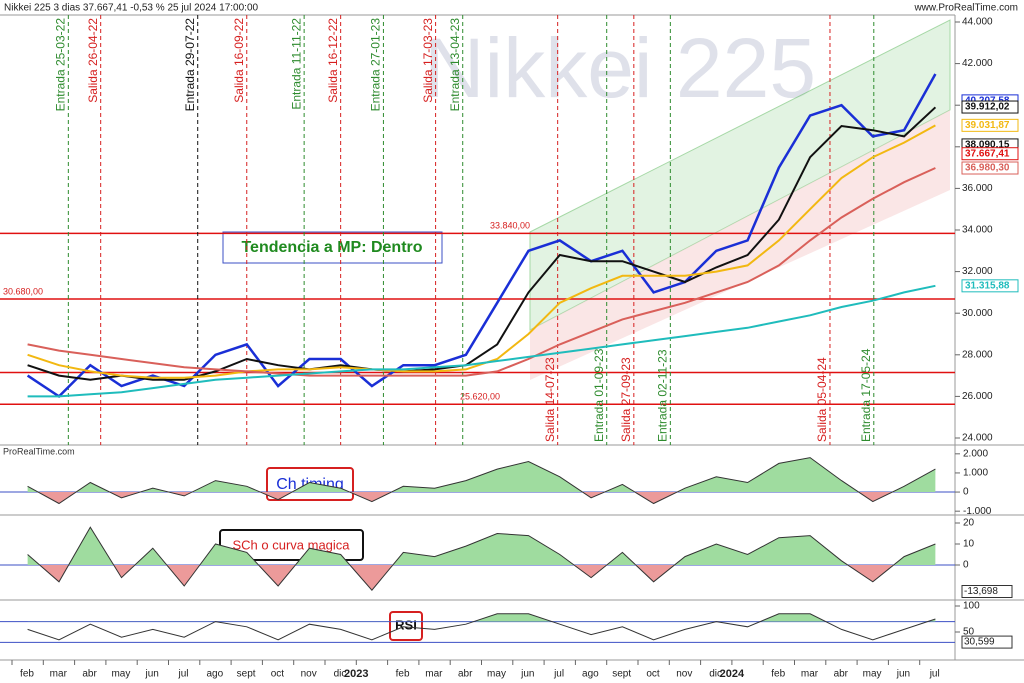 The height and width of the screenshot is (683, 1024). Describe the element at coordinates (663, 395) in the screenshot. I see `signal-label: Entrada 02-11-23` at that location.